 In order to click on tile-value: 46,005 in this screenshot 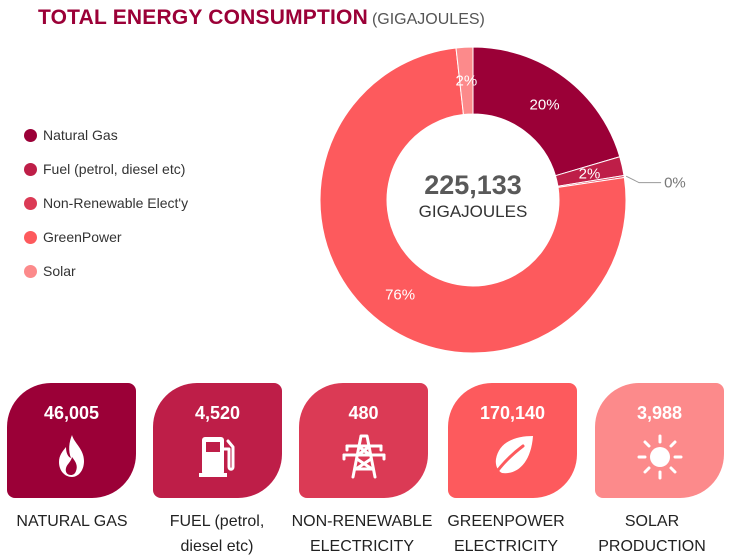, I will do `click(71, 413)`.